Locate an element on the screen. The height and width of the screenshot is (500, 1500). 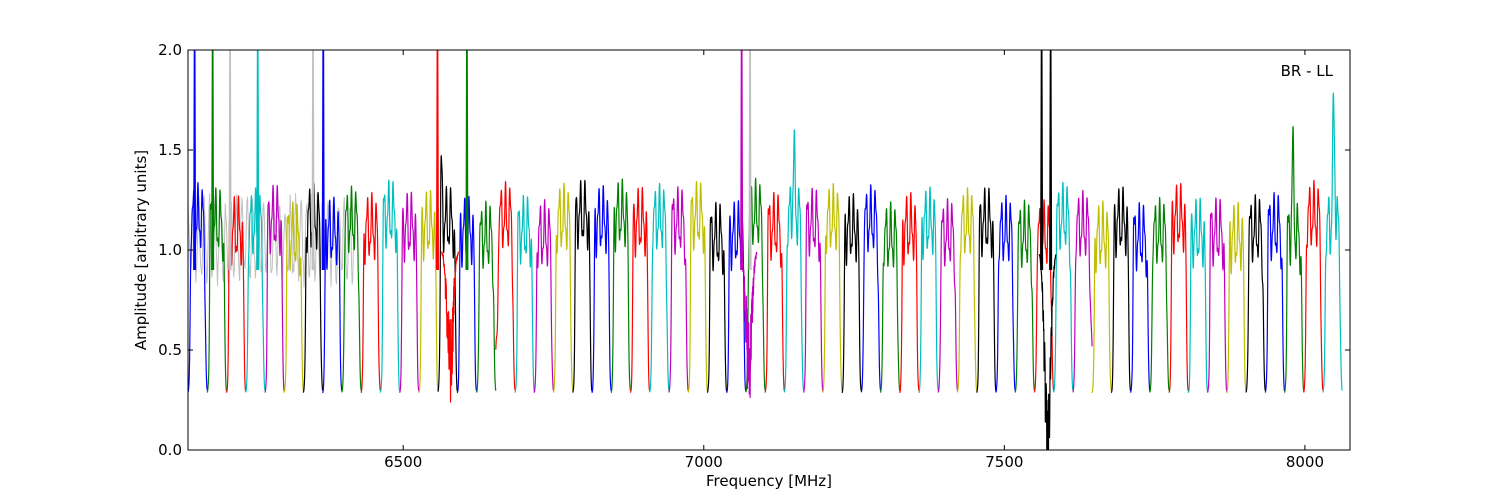
x-axis-label: Frequency [MHz] is located at coordinates (769, 481).